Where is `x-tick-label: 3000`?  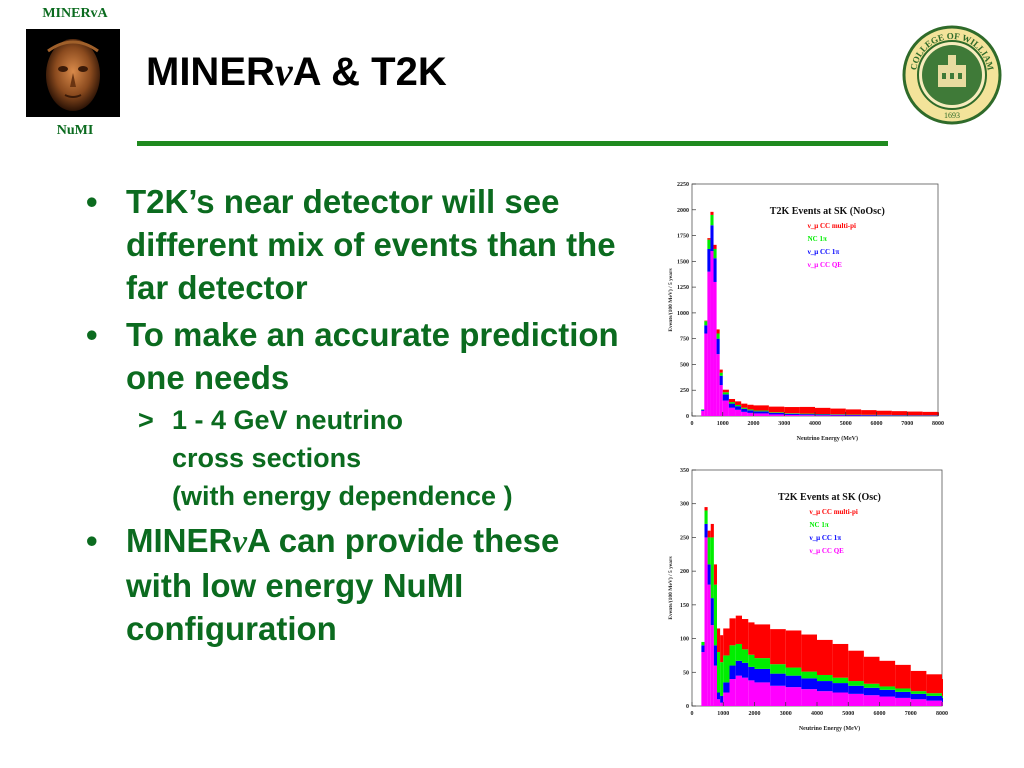
x-tick-label: 3000 is located at coordinates (786, 714).